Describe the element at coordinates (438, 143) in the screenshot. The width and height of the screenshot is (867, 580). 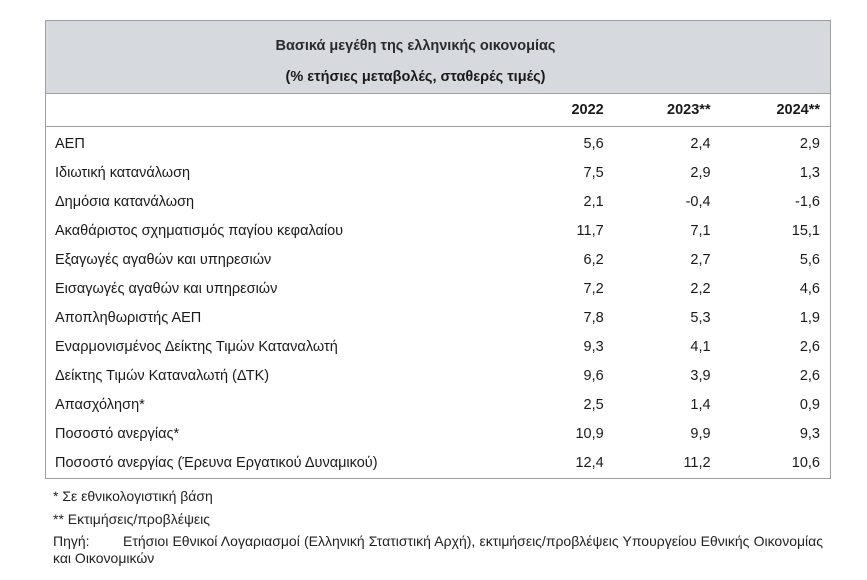
I see `table-row: ΑΕΠ 5,6 2,4 2,9` at that location.